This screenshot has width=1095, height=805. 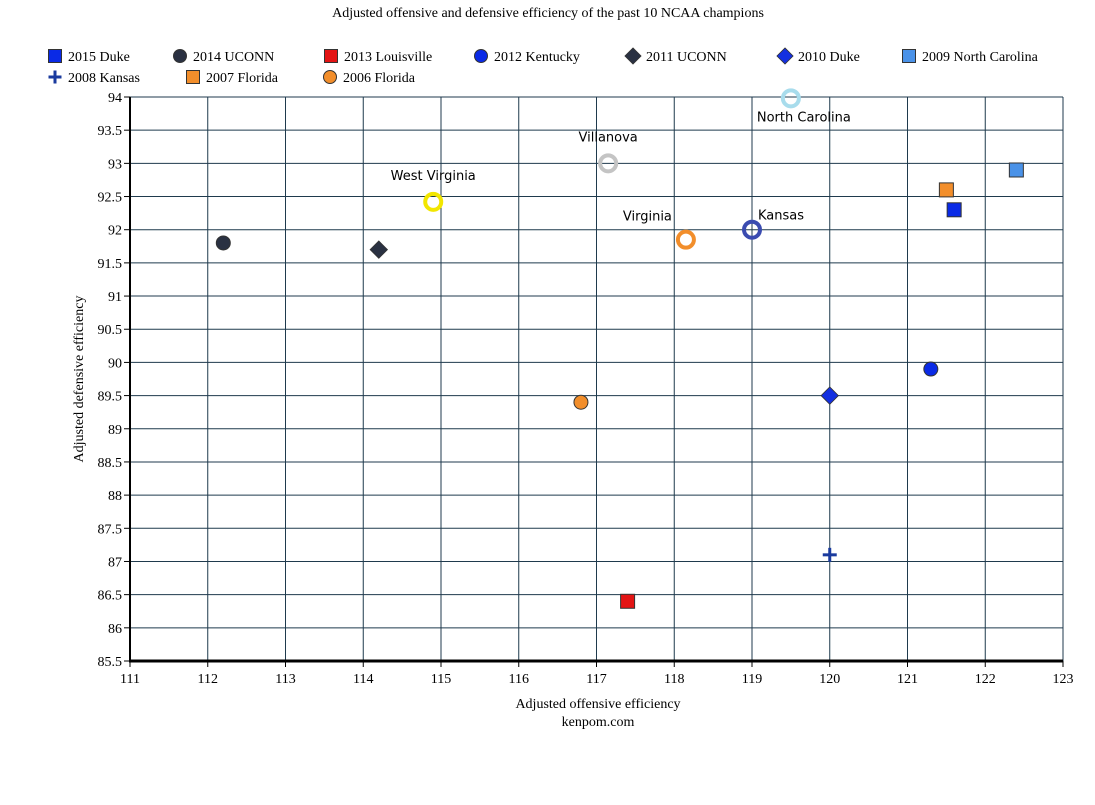 I want to click on legend-label: 2007 Florida, so click(x=242, y=78).